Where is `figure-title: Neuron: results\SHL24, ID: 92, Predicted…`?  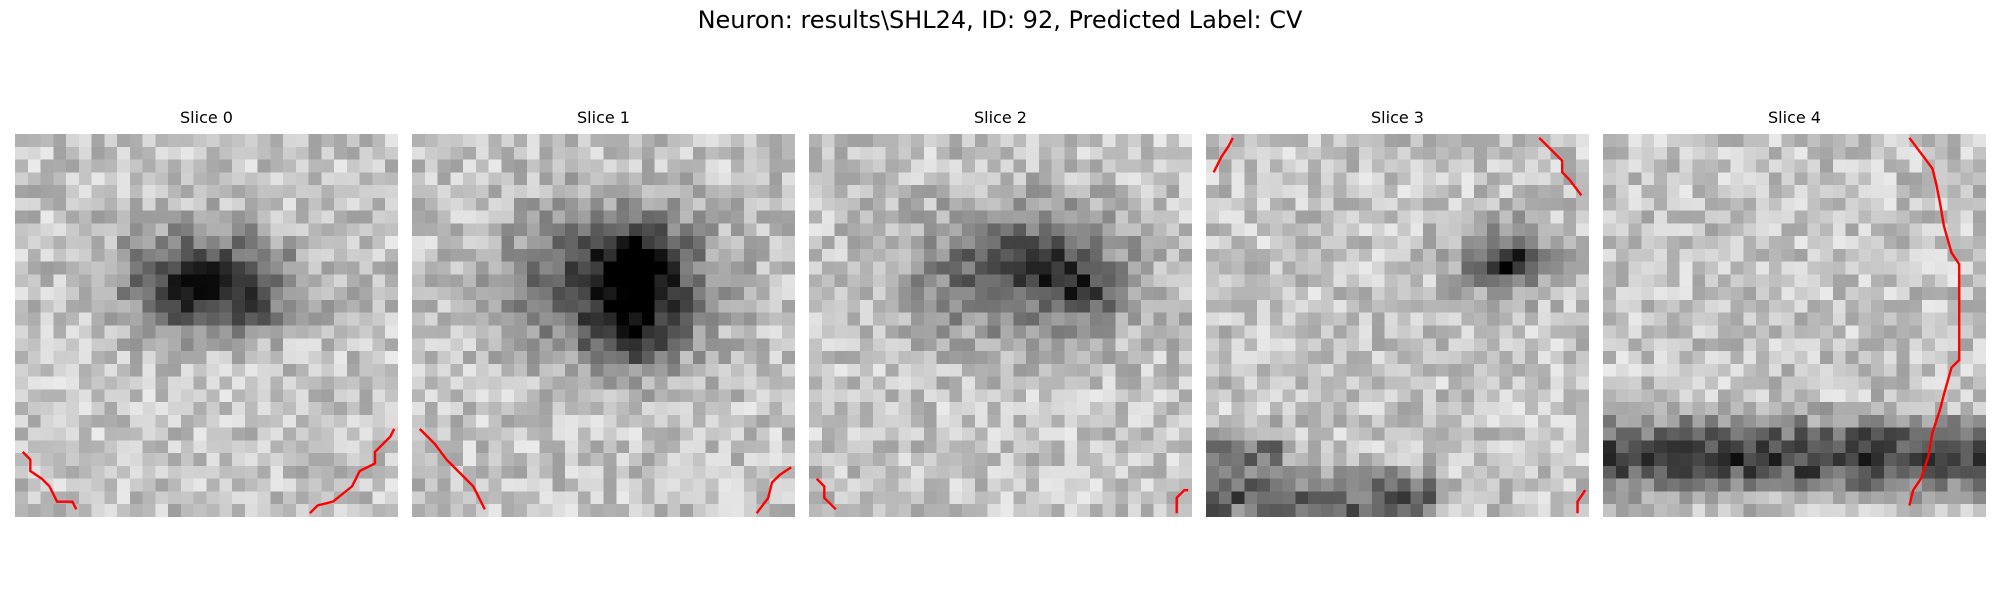 figure-title: Neuron: results\SHL24, ID: 92, Predicted… is located at coordinates (1000, 20).